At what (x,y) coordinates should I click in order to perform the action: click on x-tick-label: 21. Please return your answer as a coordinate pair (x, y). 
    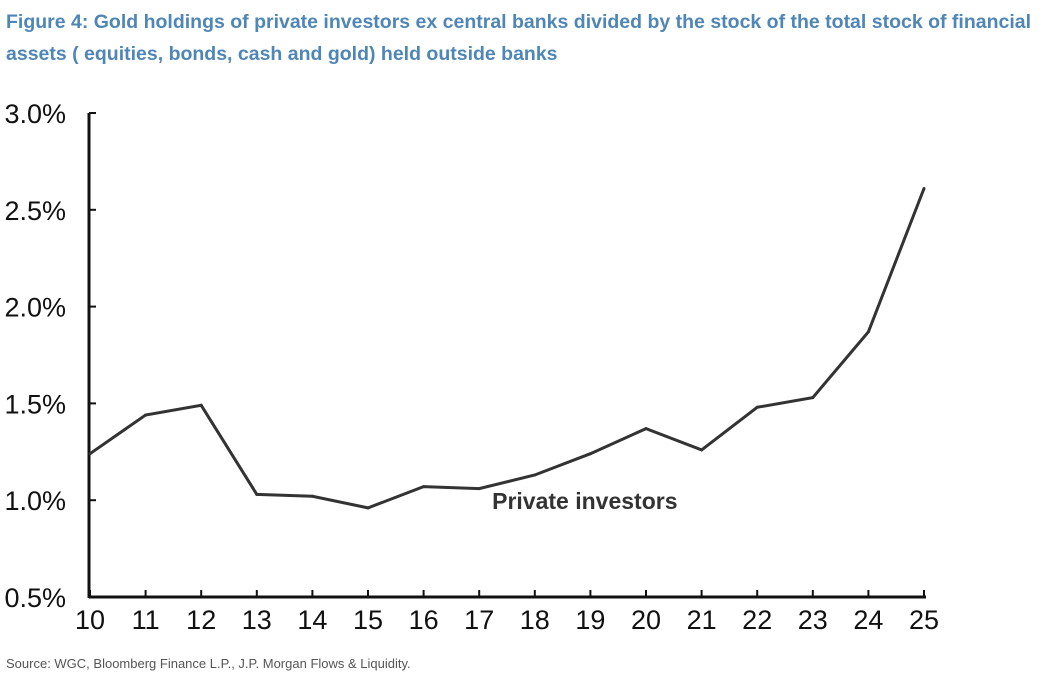
    Looking at the image, I should click on (702, 620).